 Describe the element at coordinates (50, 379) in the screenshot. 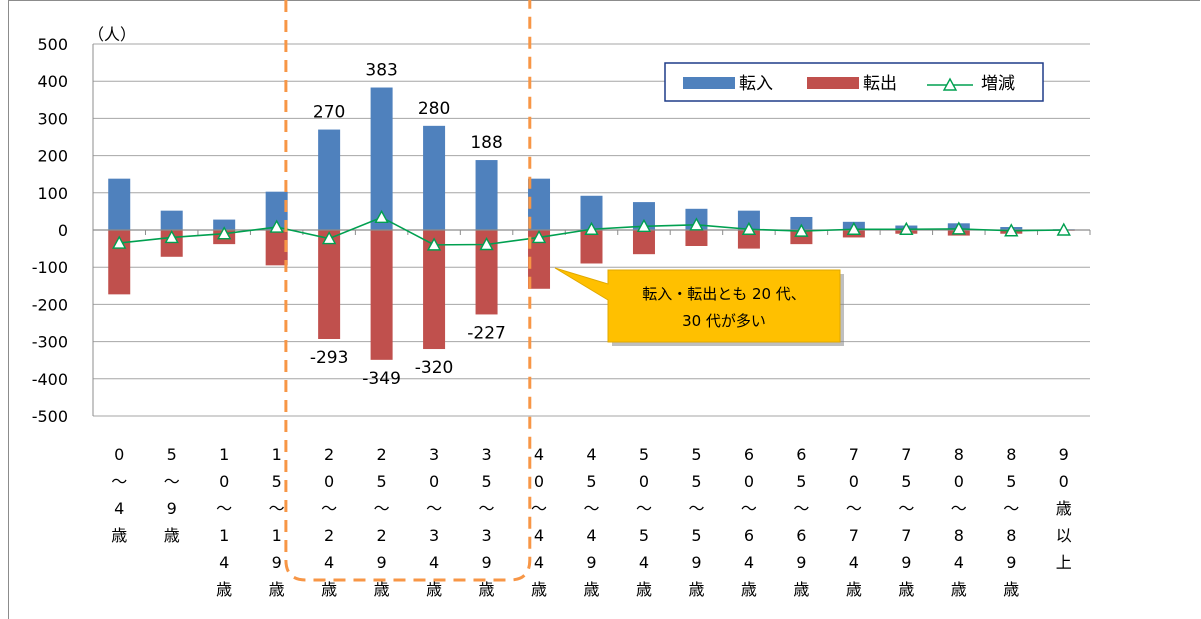

I see `y-tick-label: -400` at that location.